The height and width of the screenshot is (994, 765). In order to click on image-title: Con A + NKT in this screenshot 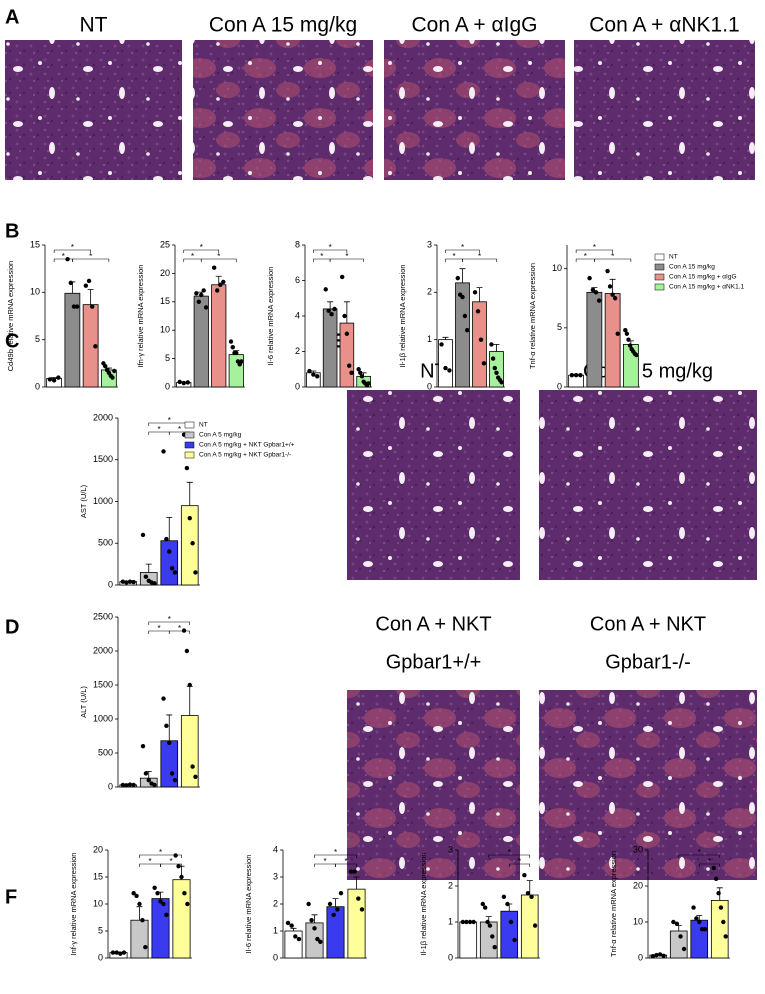, I will do `click(648, 624)`.